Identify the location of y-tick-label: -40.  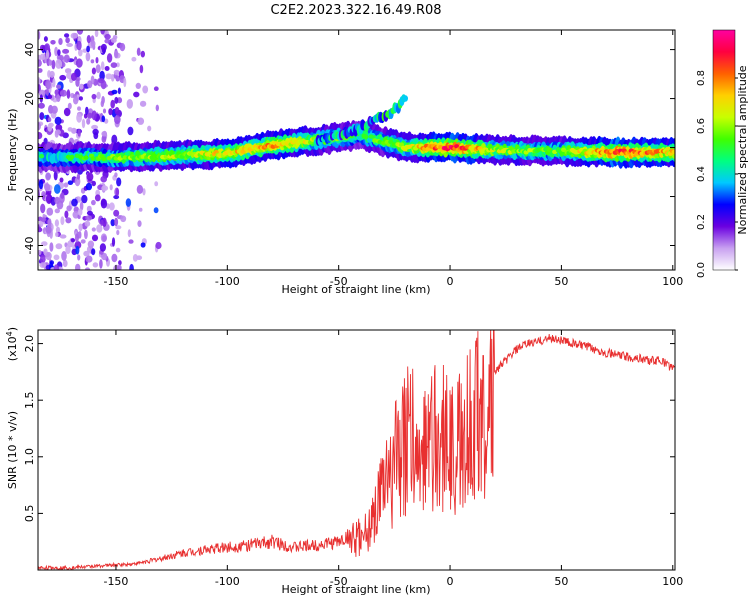
(29, 246).